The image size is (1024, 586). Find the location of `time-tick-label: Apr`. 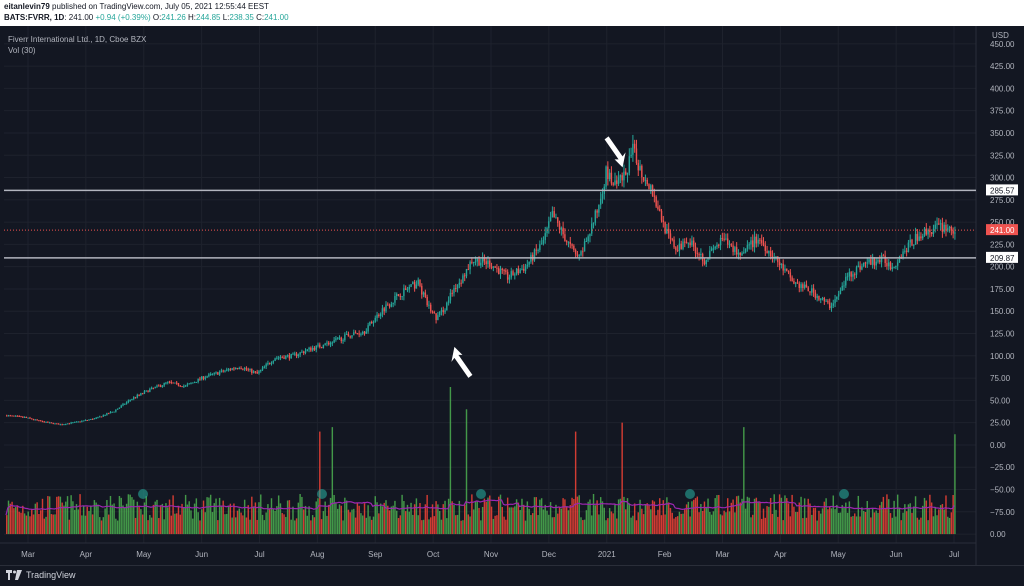

time-tick-label: Apr is located at coordinates (780, 554).